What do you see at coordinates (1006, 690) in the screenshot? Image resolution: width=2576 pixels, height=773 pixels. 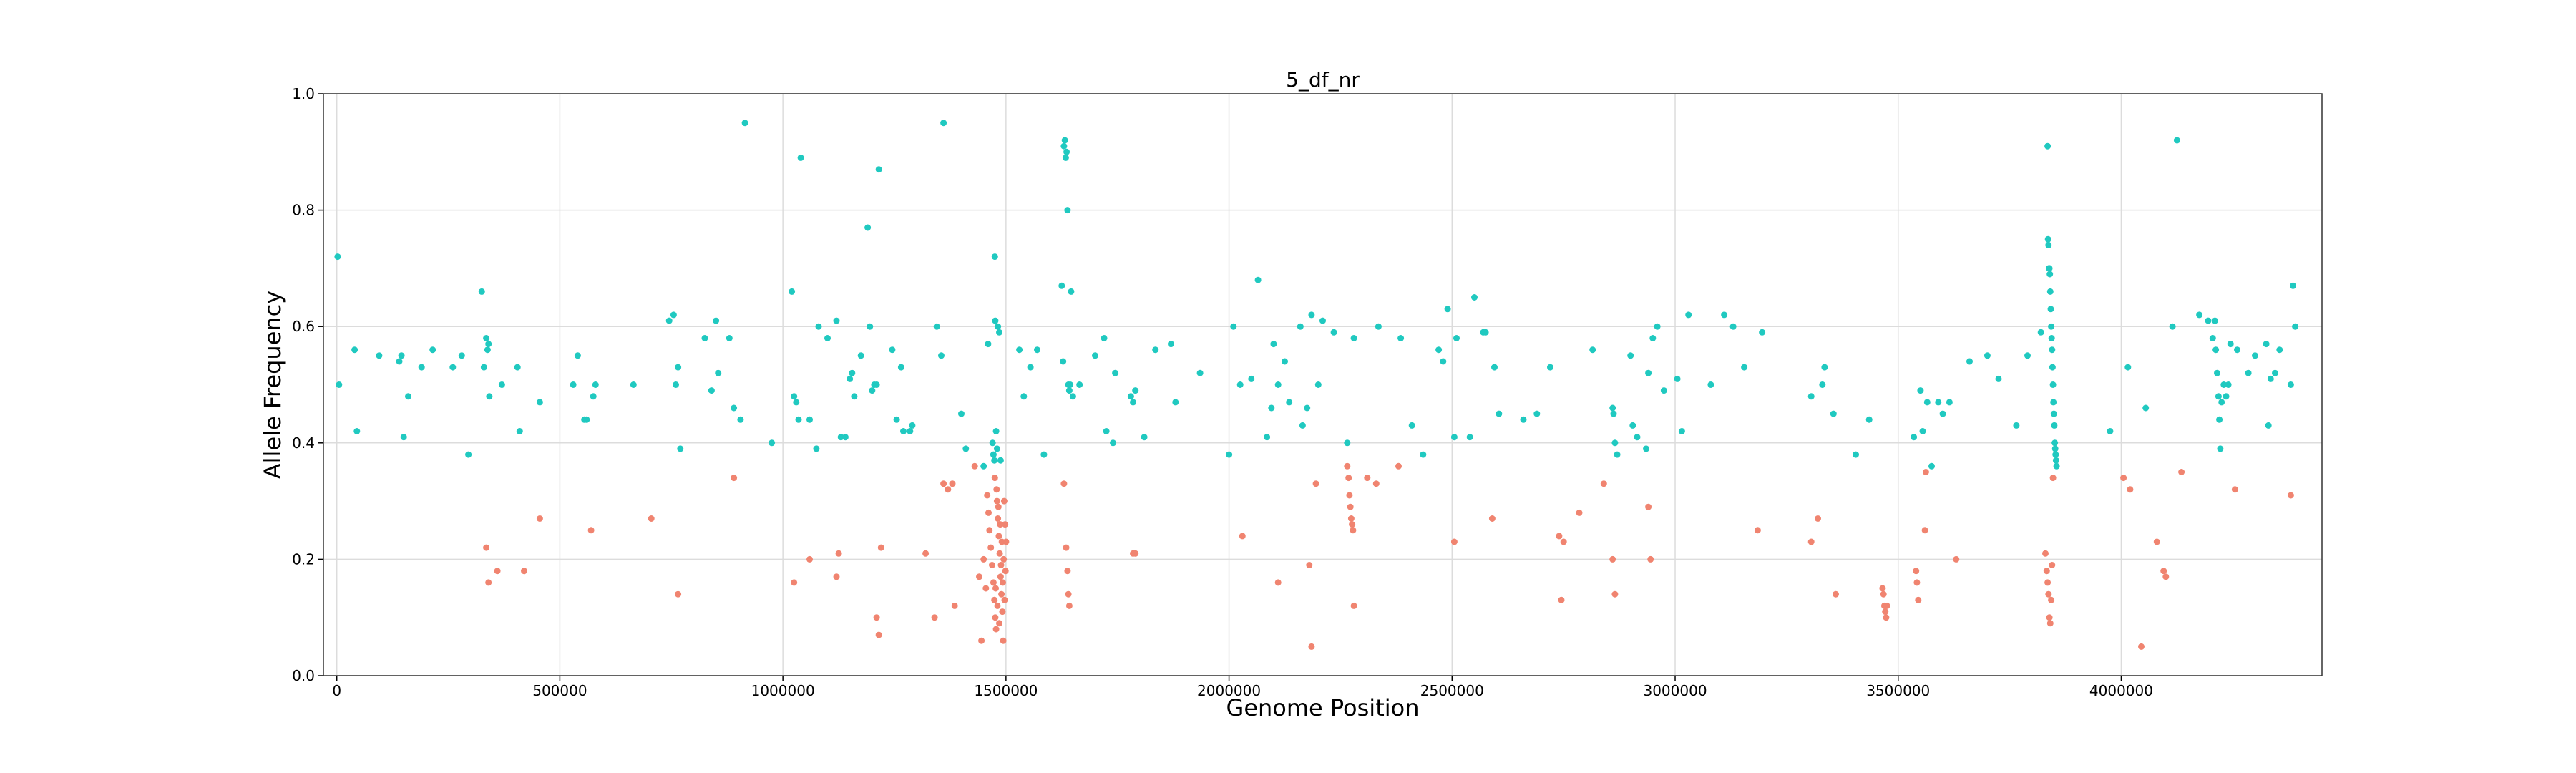 I see `x-tick-label: 1500000` at bounding box center [1006, 690].